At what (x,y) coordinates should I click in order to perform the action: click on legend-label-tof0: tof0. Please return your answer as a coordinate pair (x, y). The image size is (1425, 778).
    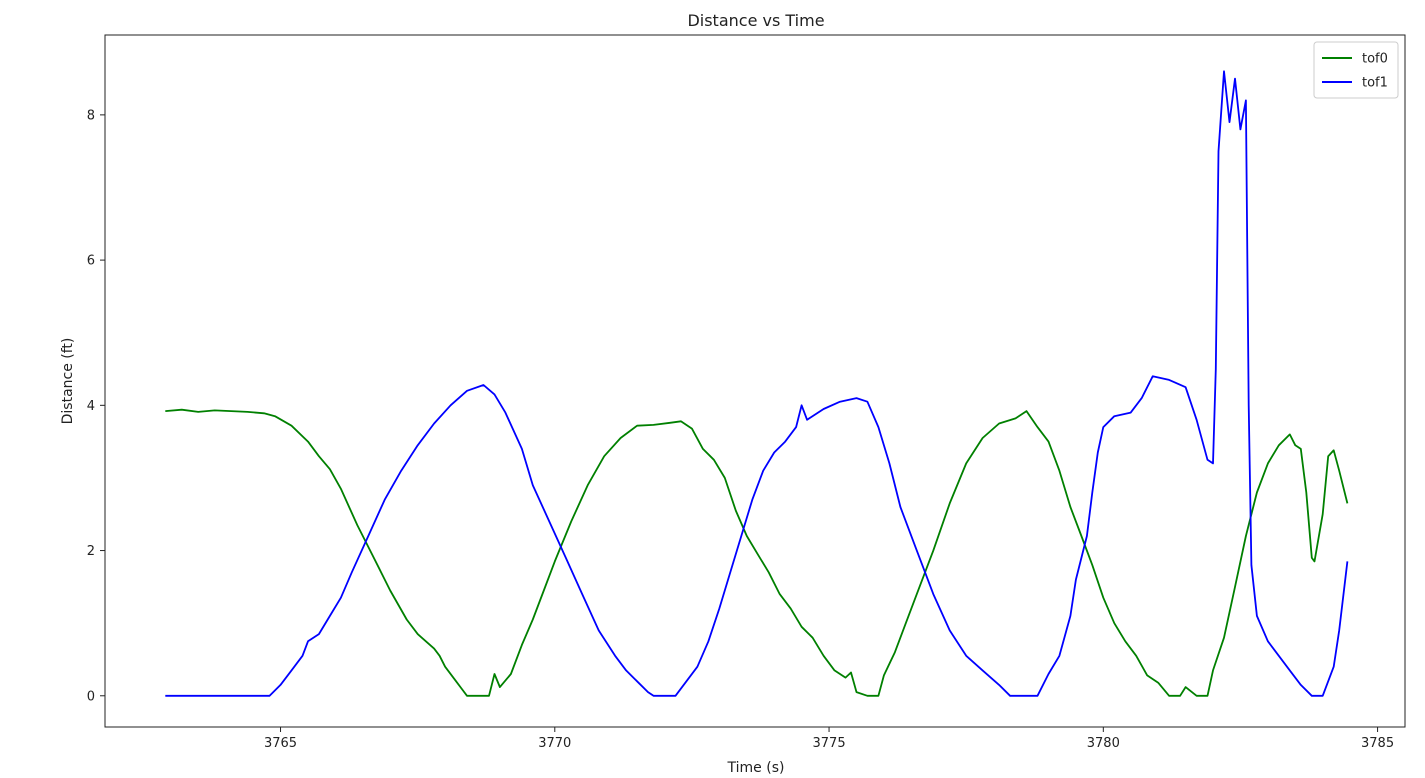
    Looking at the image, I should click on (1375, 59).